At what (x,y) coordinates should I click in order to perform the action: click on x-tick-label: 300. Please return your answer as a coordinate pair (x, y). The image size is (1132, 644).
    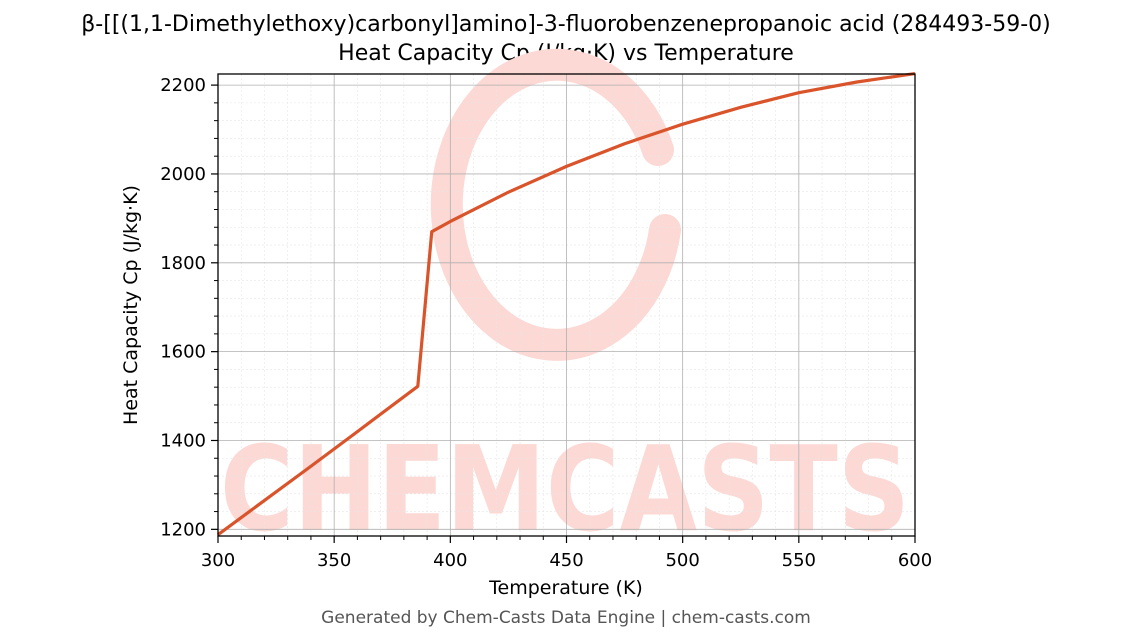
    Looking at the image, I should click on (218, 560).